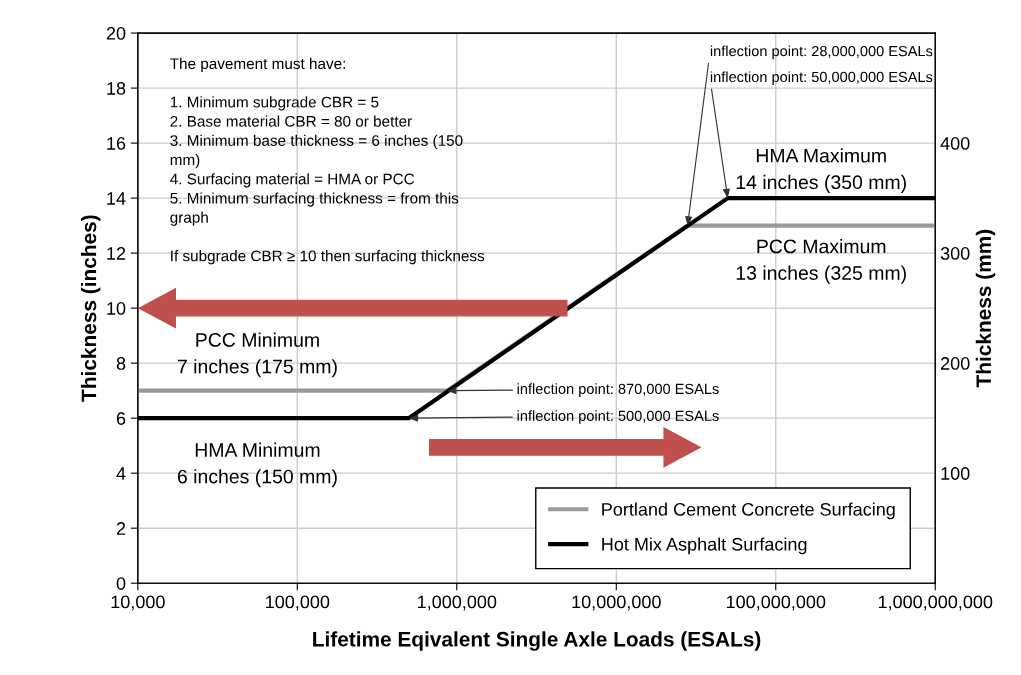 The height and width of the screenshot is (675, 1021). What do you see at coordinates (457, 603) in the screenshot?
I see `x-tick-label: 1,000,000` at bounding box center [457, 603].